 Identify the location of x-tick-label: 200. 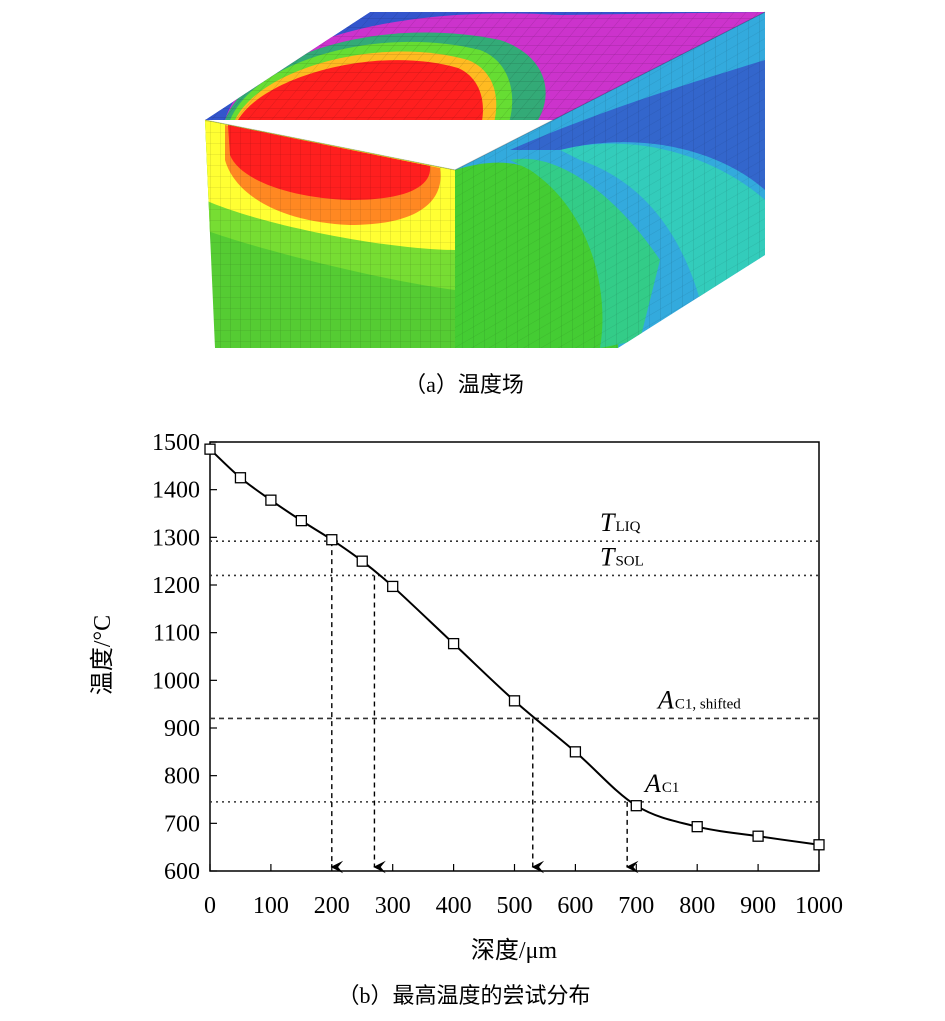
(332, 906).